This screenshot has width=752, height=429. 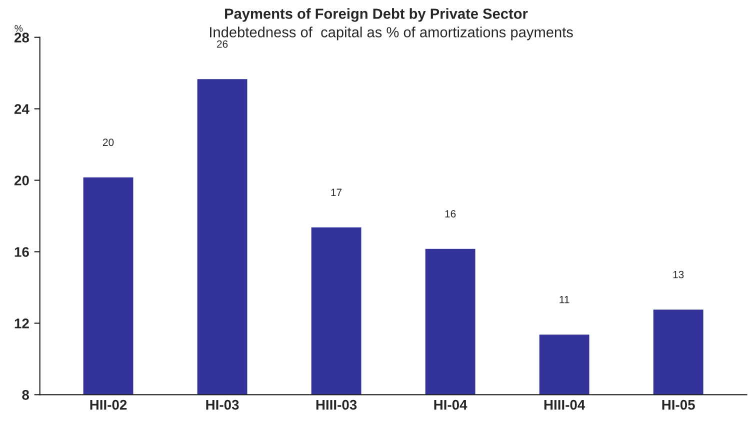 I want to click on chart-title: Payments of Foreign Debt by Private Sector, so click(x=376, y=15).